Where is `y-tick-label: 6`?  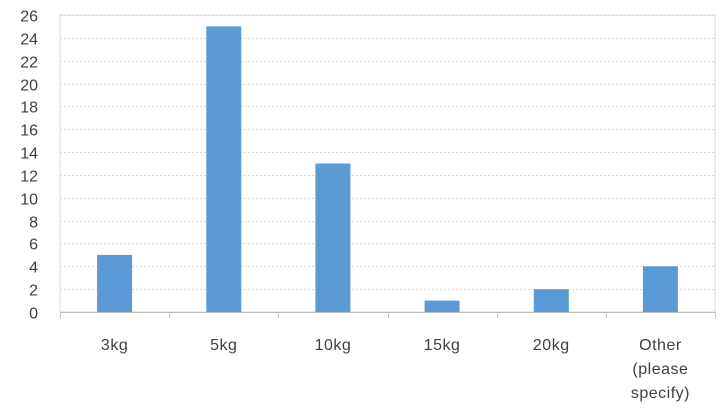
y-tick-label: 6 is located at coordinates (33, 245).